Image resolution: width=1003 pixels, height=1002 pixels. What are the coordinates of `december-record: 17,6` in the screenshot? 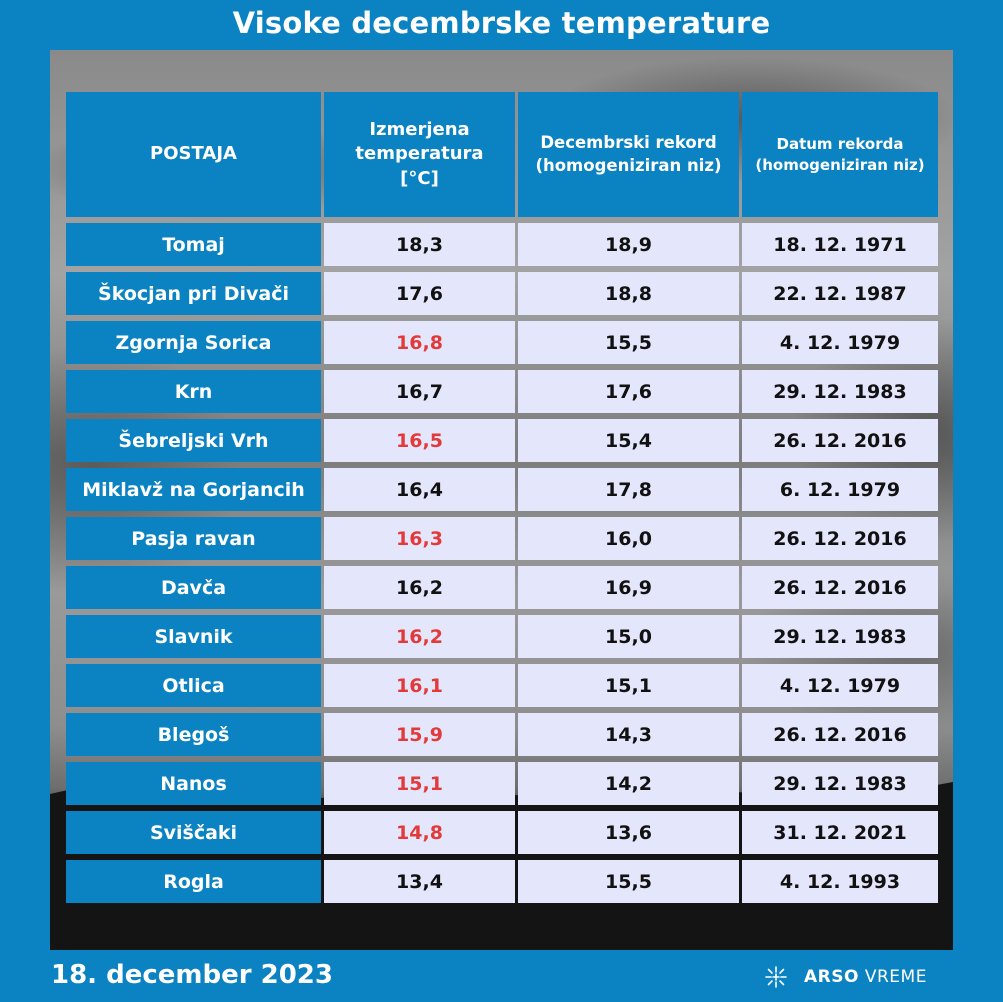 It's located at (628, 391).